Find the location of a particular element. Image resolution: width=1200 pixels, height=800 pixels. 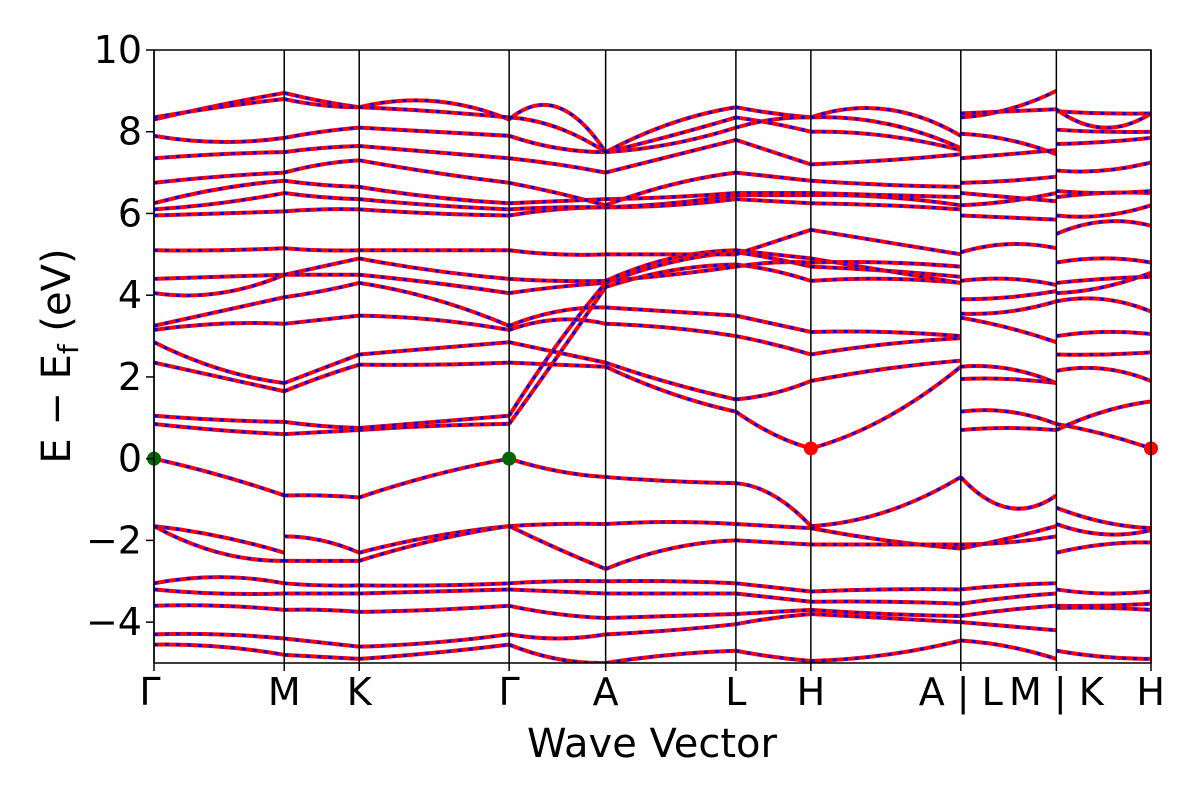

kpoint-label: M | K is located at coordinates (1057, 692).